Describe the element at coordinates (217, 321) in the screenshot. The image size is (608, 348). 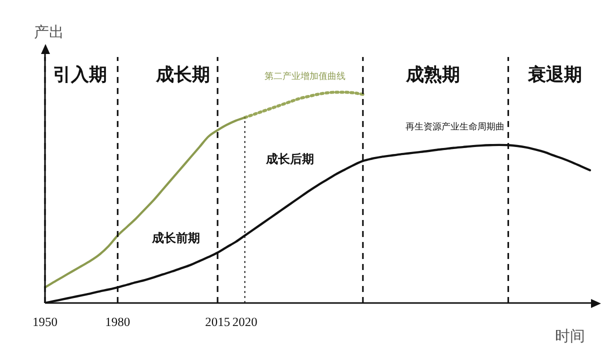
I see `x-tick-label: 2015` at that location.